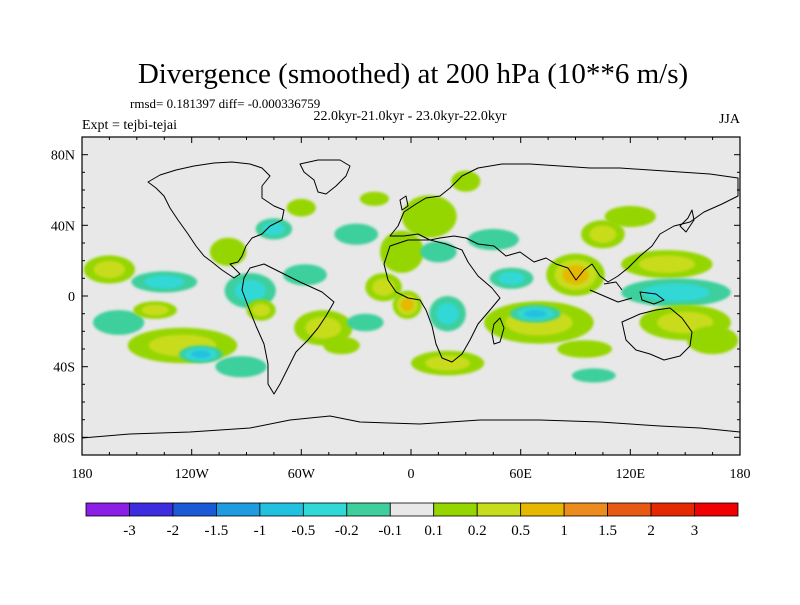  What do you see at coordinates (82, 474) in the screenshot?
I see `x-tick-label-0: 180` at bounding box center [82, 474].